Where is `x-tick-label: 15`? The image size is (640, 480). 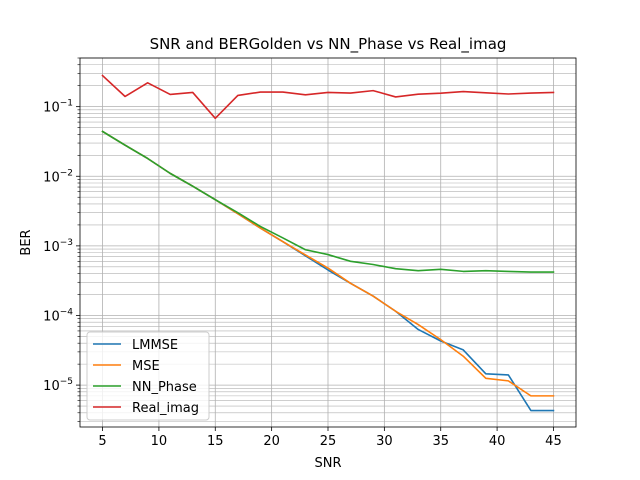
x-tick-label: 15 is located at coordinates (215, 441).